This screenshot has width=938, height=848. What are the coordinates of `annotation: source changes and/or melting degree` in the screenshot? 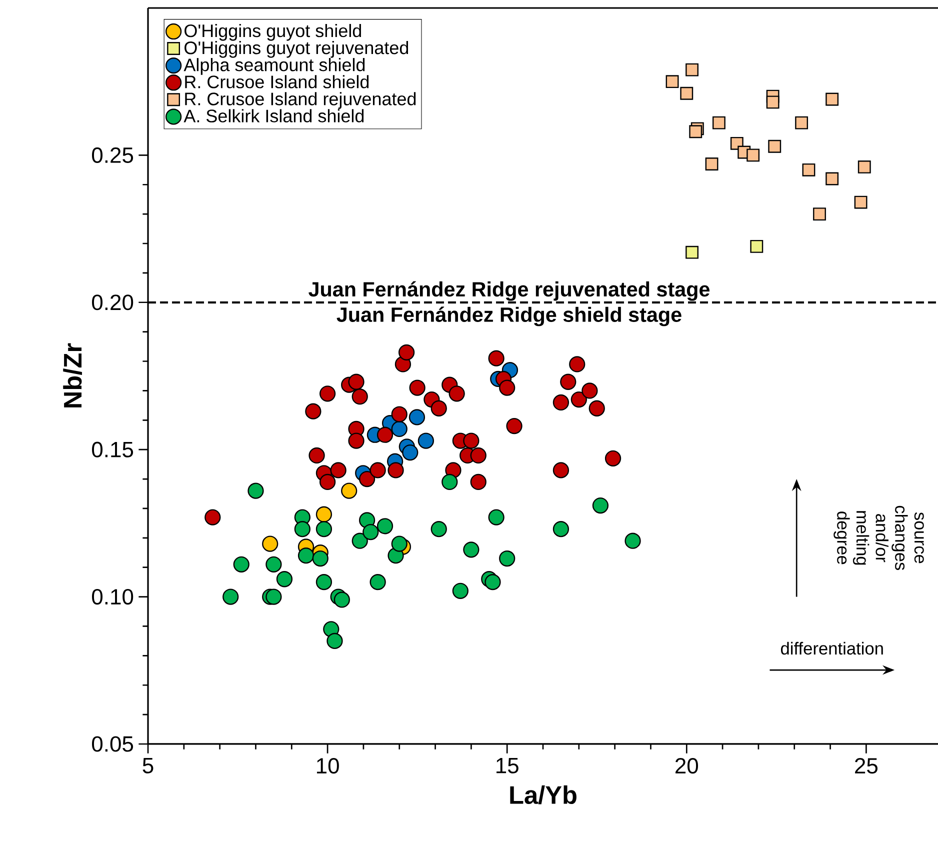 It's located at (879, 538).